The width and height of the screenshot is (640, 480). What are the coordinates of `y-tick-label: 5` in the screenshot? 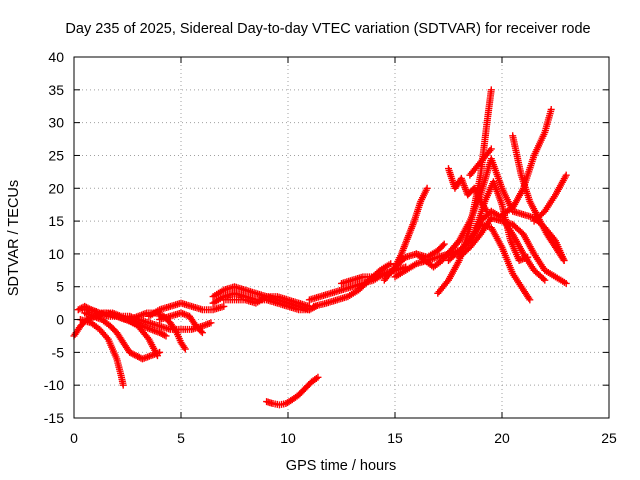 It's located at (60, 287).